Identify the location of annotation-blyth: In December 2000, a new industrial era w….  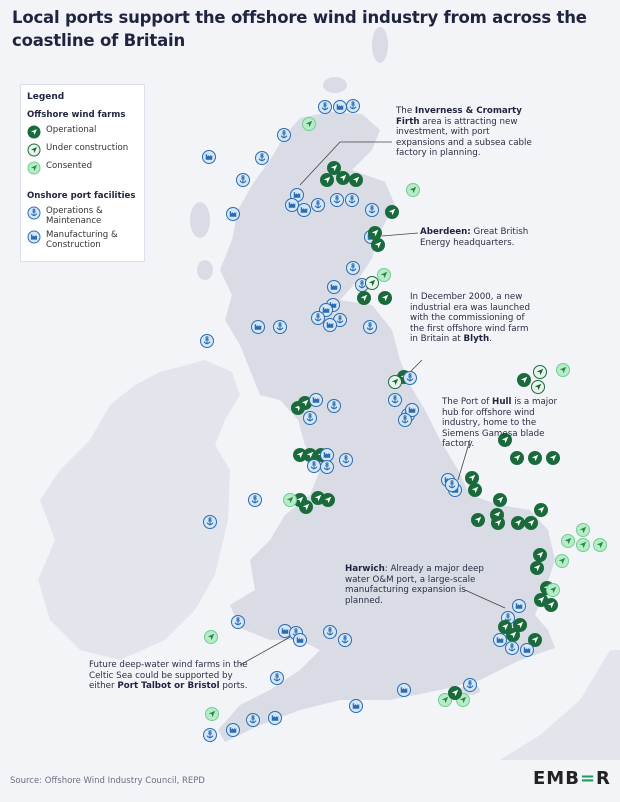
(470, 318).